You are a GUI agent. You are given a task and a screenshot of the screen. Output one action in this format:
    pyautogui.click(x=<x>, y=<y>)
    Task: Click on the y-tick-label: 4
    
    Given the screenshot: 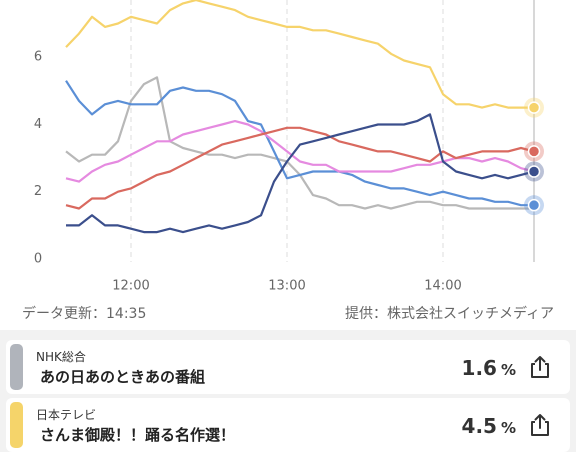 What is the action you would take?
    pyautogui.click(x=38, y=124)
    